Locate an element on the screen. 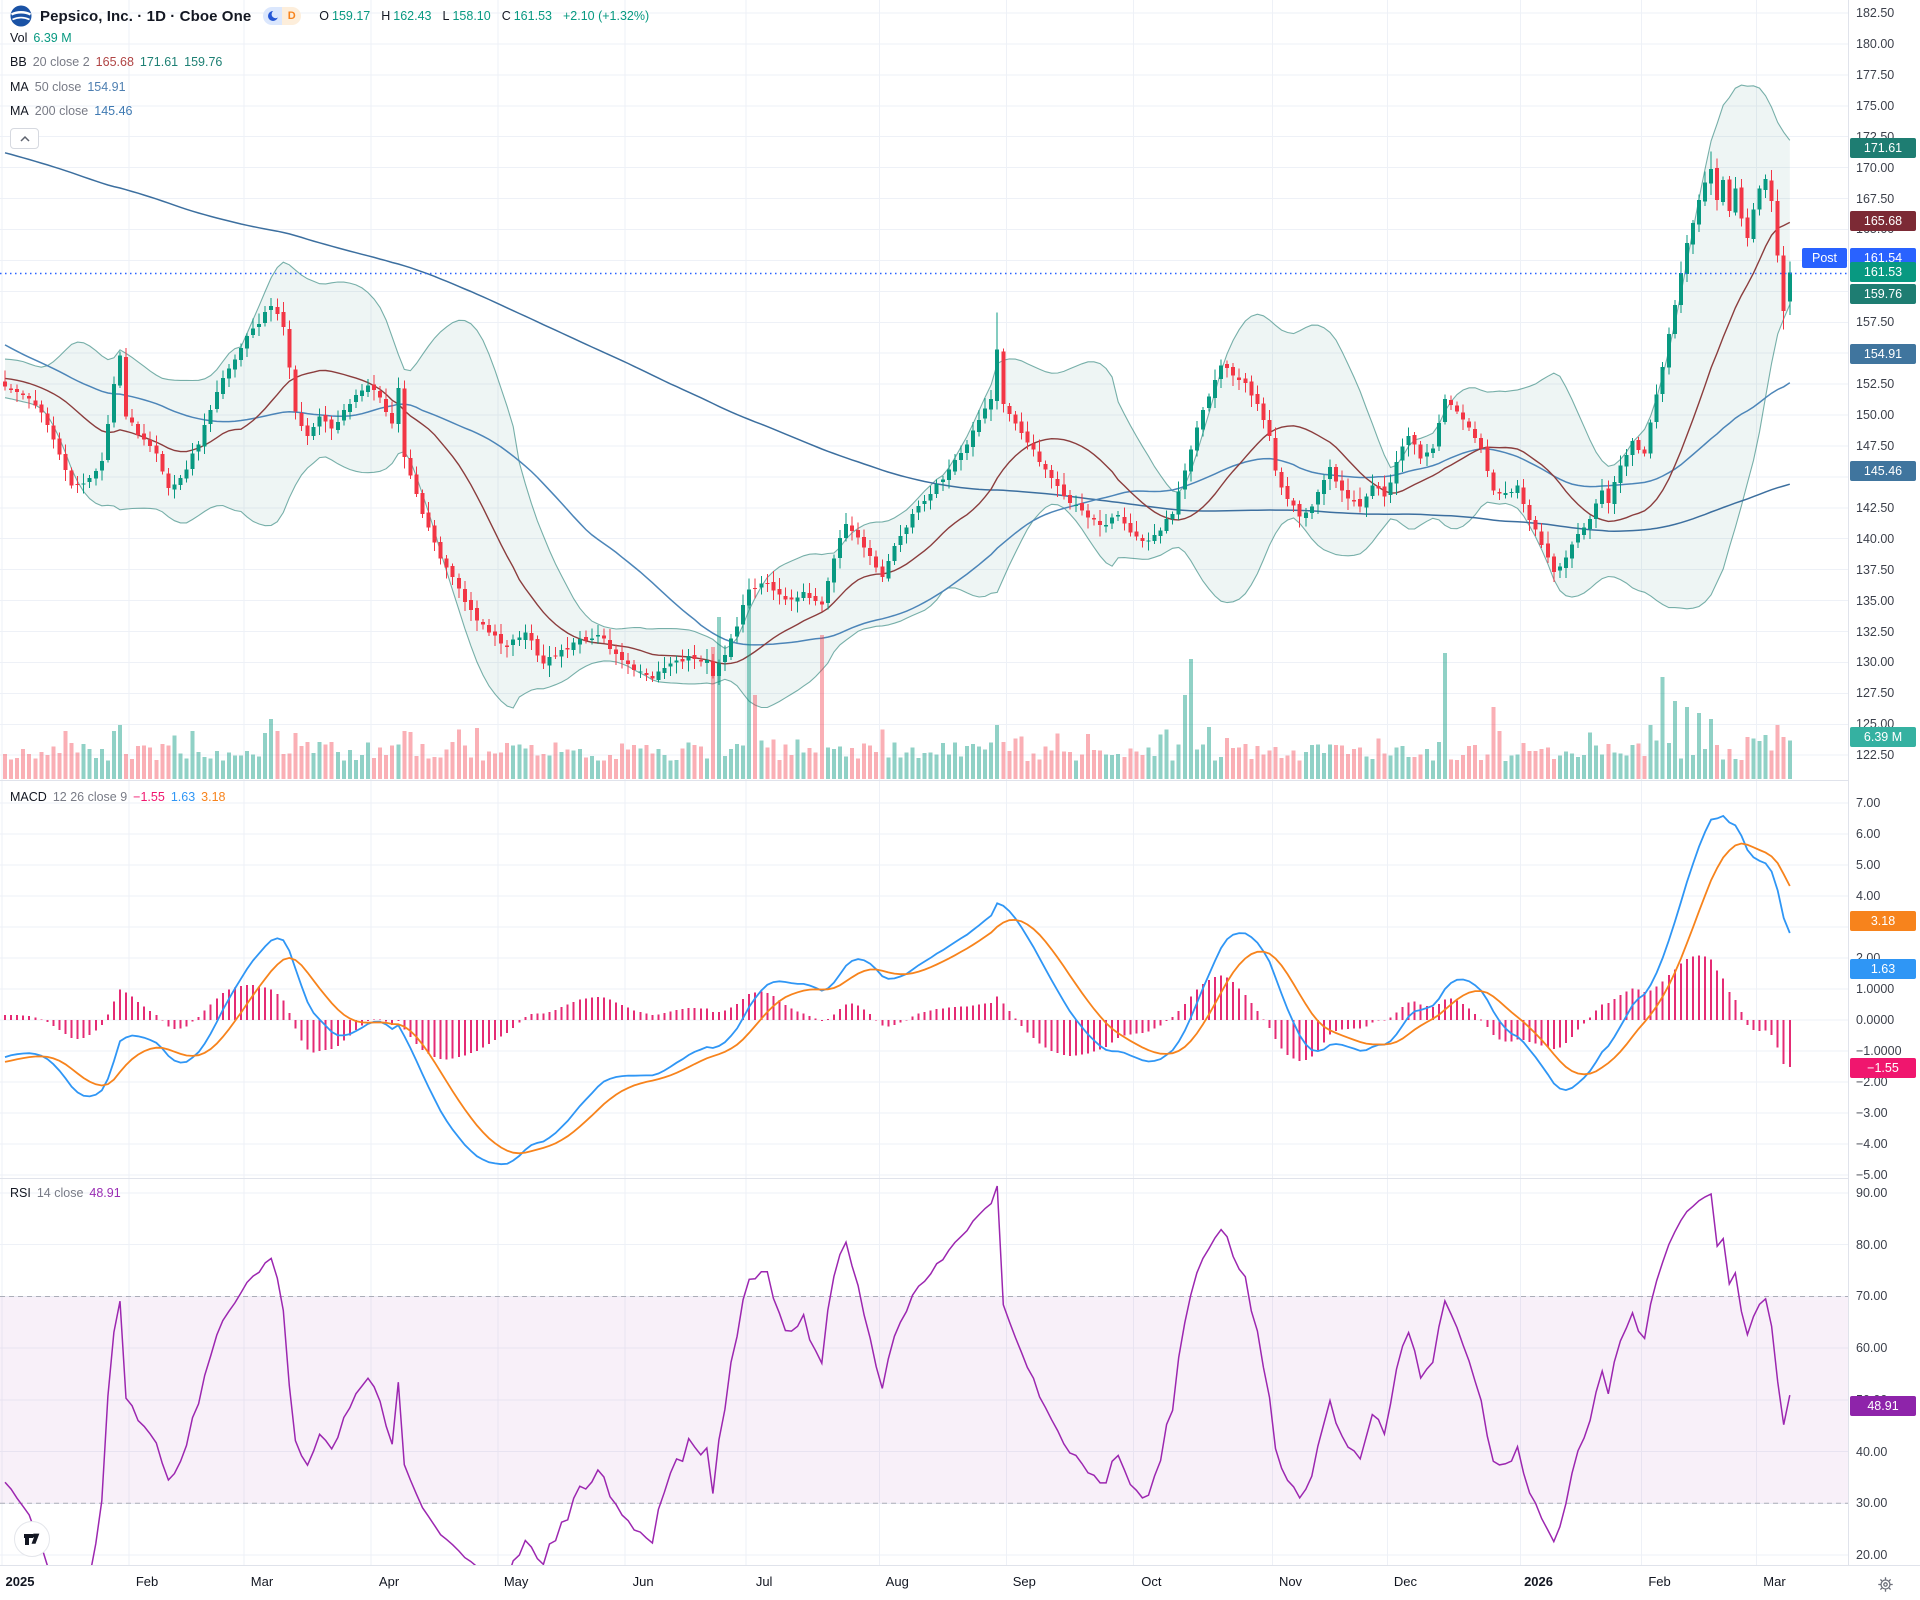  axis-tick-label: −3.00 is located at coordinates (1872, 1113).